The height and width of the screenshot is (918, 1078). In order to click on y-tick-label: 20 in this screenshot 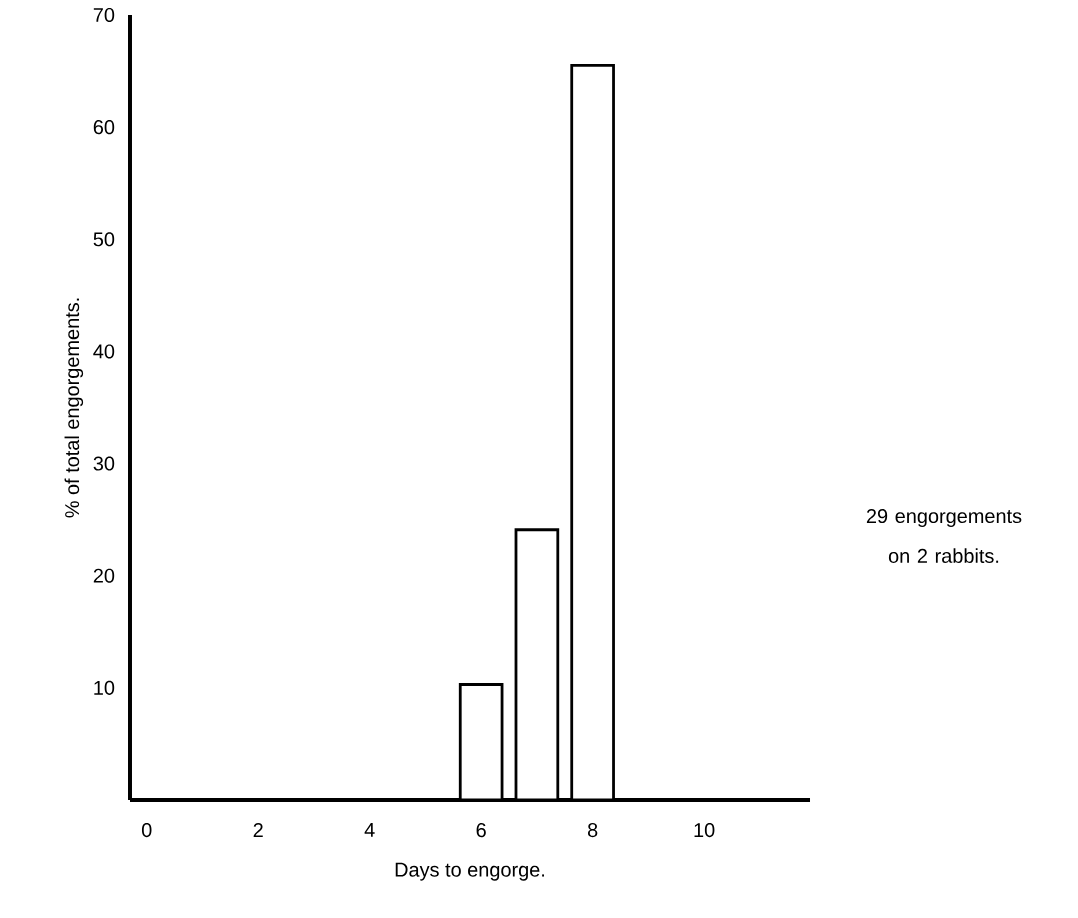, I will do `click(104, 575)`.